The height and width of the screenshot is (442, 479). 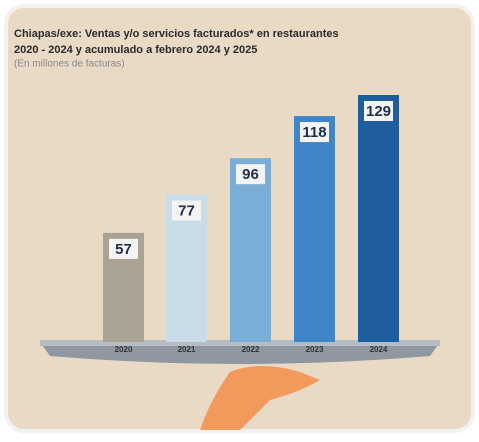 I want to click on x-tick-label: 2021, so click(x=187, y=349).